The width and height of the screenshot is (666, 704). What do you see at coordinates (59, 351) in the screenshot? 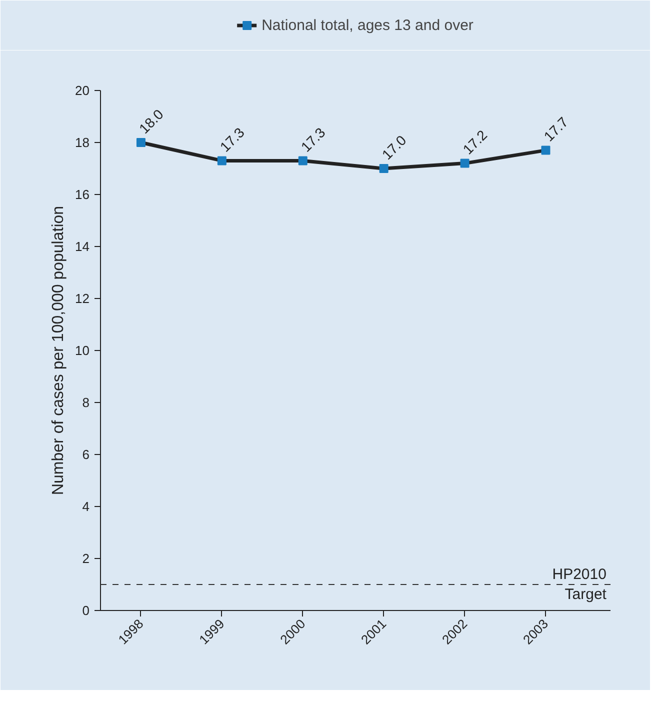
I see `y-axis-title: Number of cases per 100,000 population` at bounding box center [59, 351].